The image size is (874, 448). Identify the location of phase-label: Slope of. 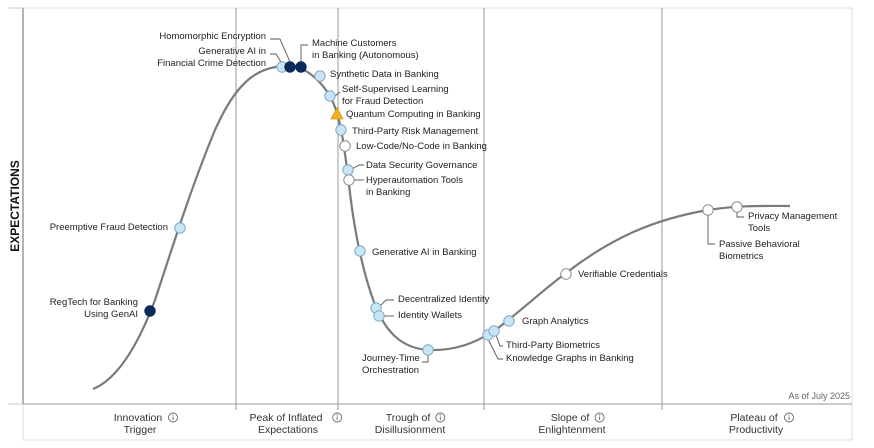
(570, 418).